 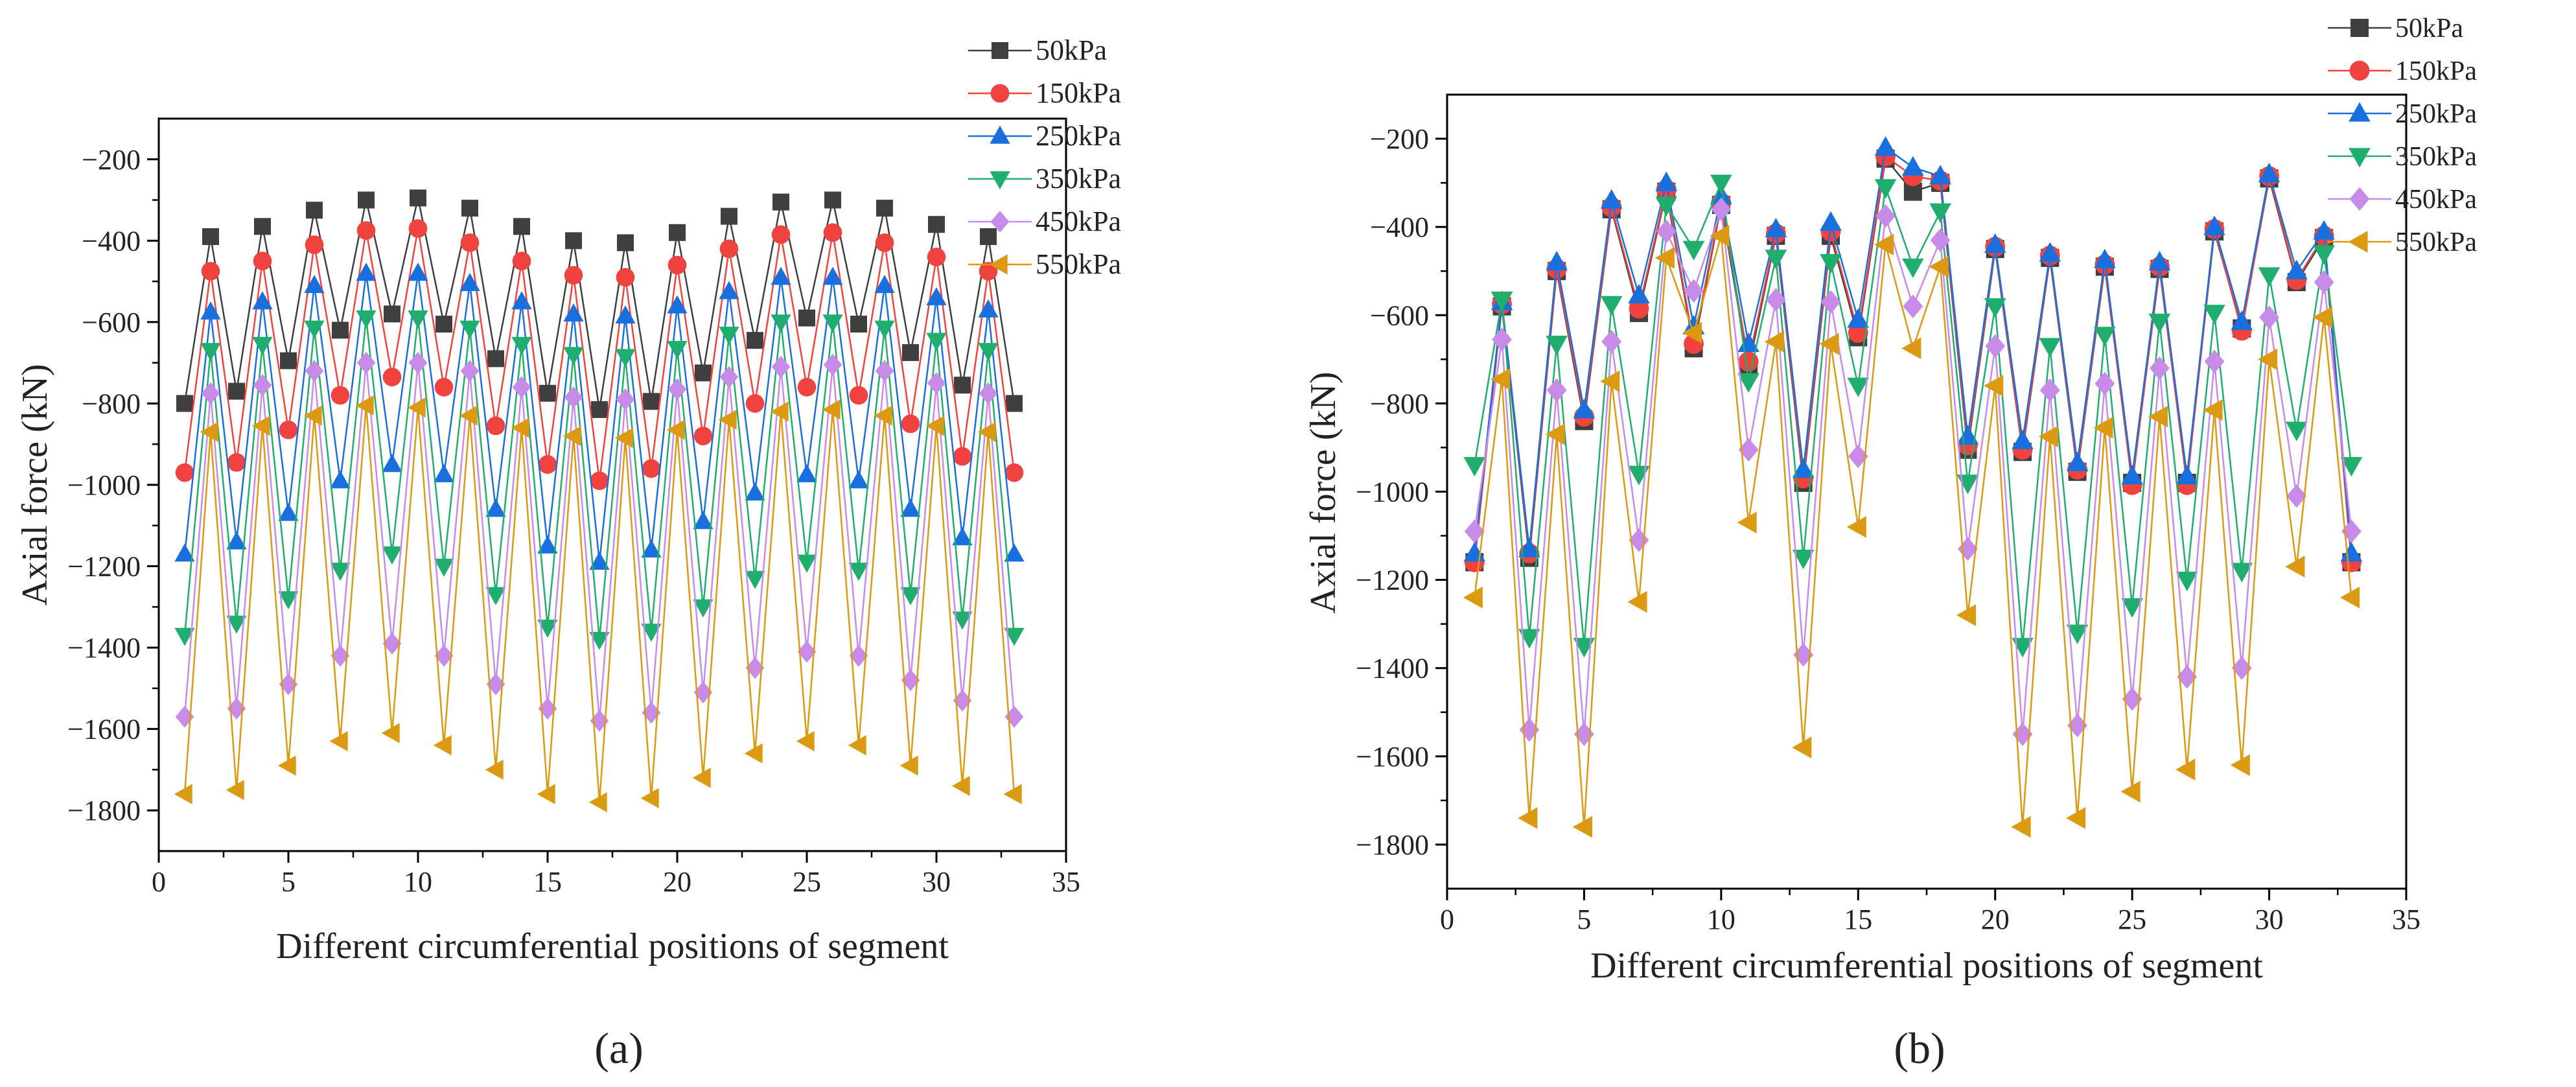 I want to click on legend-item-250kPa: 250kPa, so click(x=1044, y=136).